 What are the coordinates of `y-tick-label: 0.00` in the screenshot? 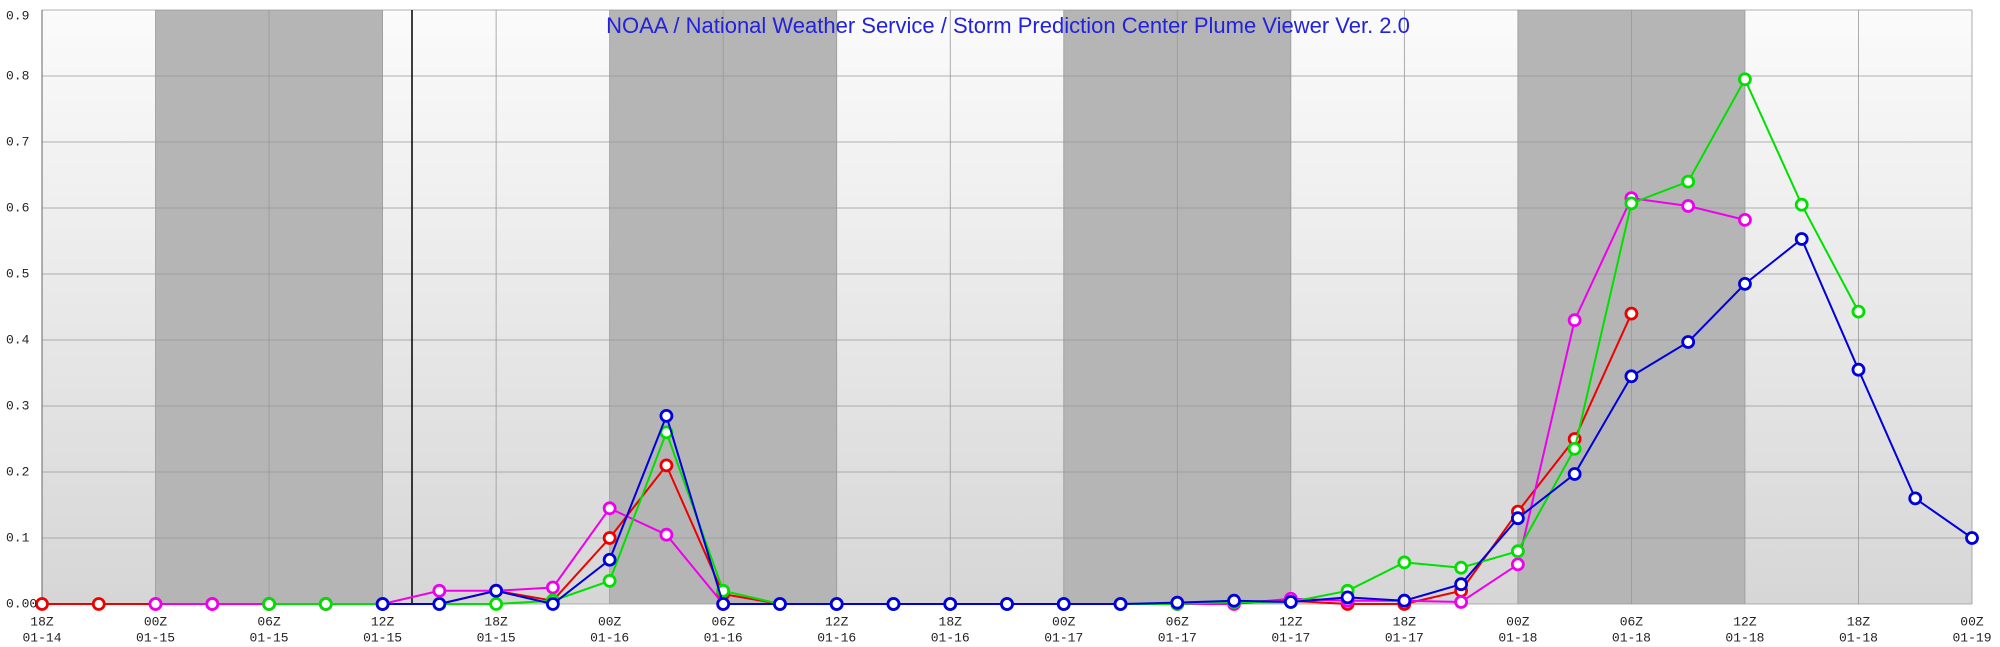 It's located at (21, 603).